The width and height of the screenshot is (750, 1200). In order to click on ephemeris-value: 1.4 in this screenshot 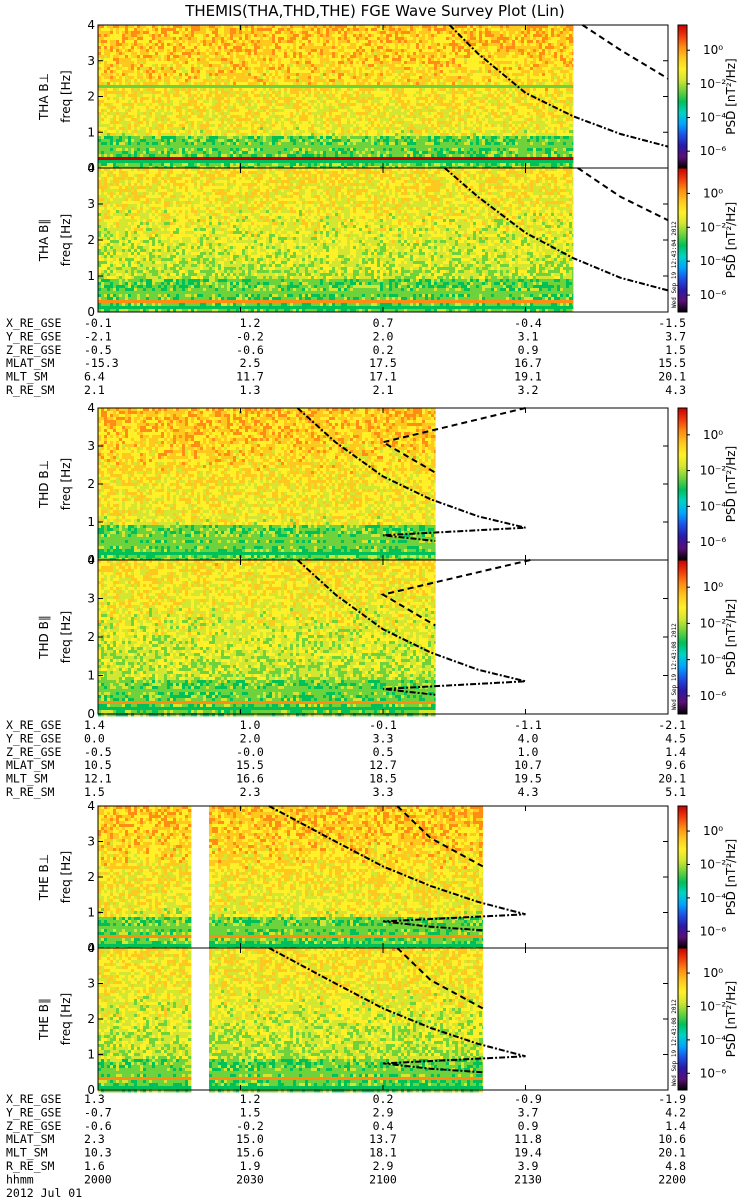, I will do `click(675, 752)`.